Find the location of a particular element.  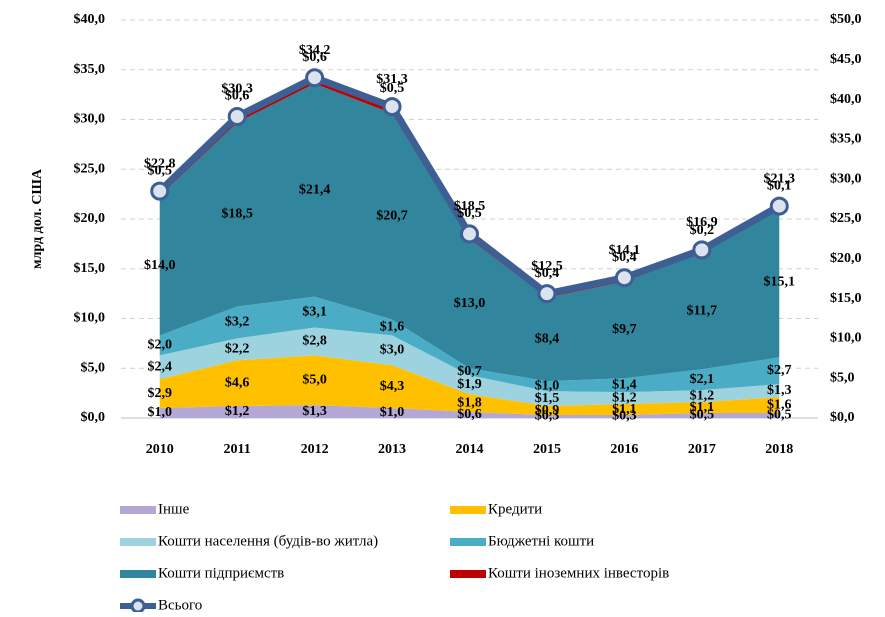

x-tick-label: 2018 is located at coordinates (779, 449).